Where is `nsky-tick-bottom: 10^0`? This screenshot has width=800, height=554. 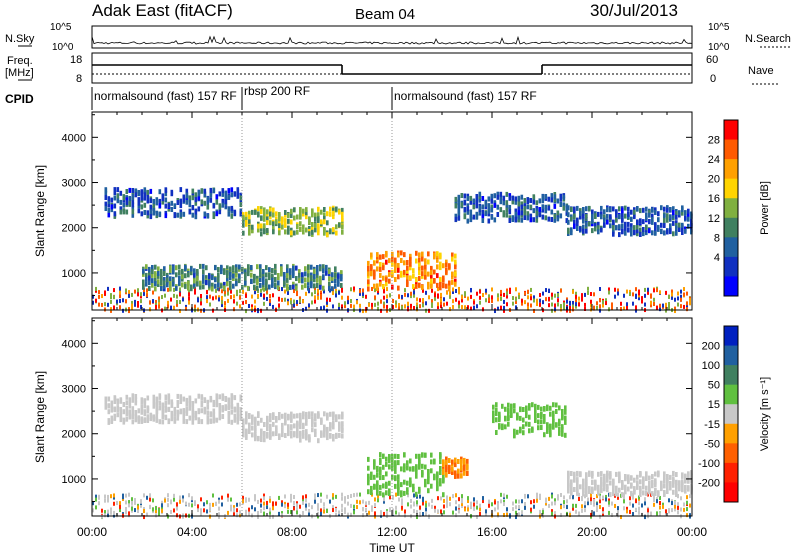
nsky-tick-bottom: 10^0 is located at coordinates (63, 47).